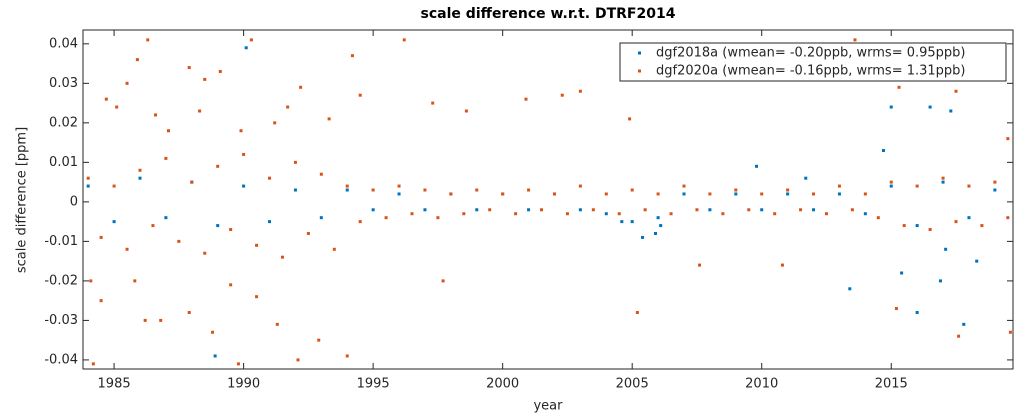 This screenshot has width=1015, height=420. What do you see at coordinates (63, 83) in the screenshot?
I see `y-tick-label: 0.03` at bounding box center [63, 83].